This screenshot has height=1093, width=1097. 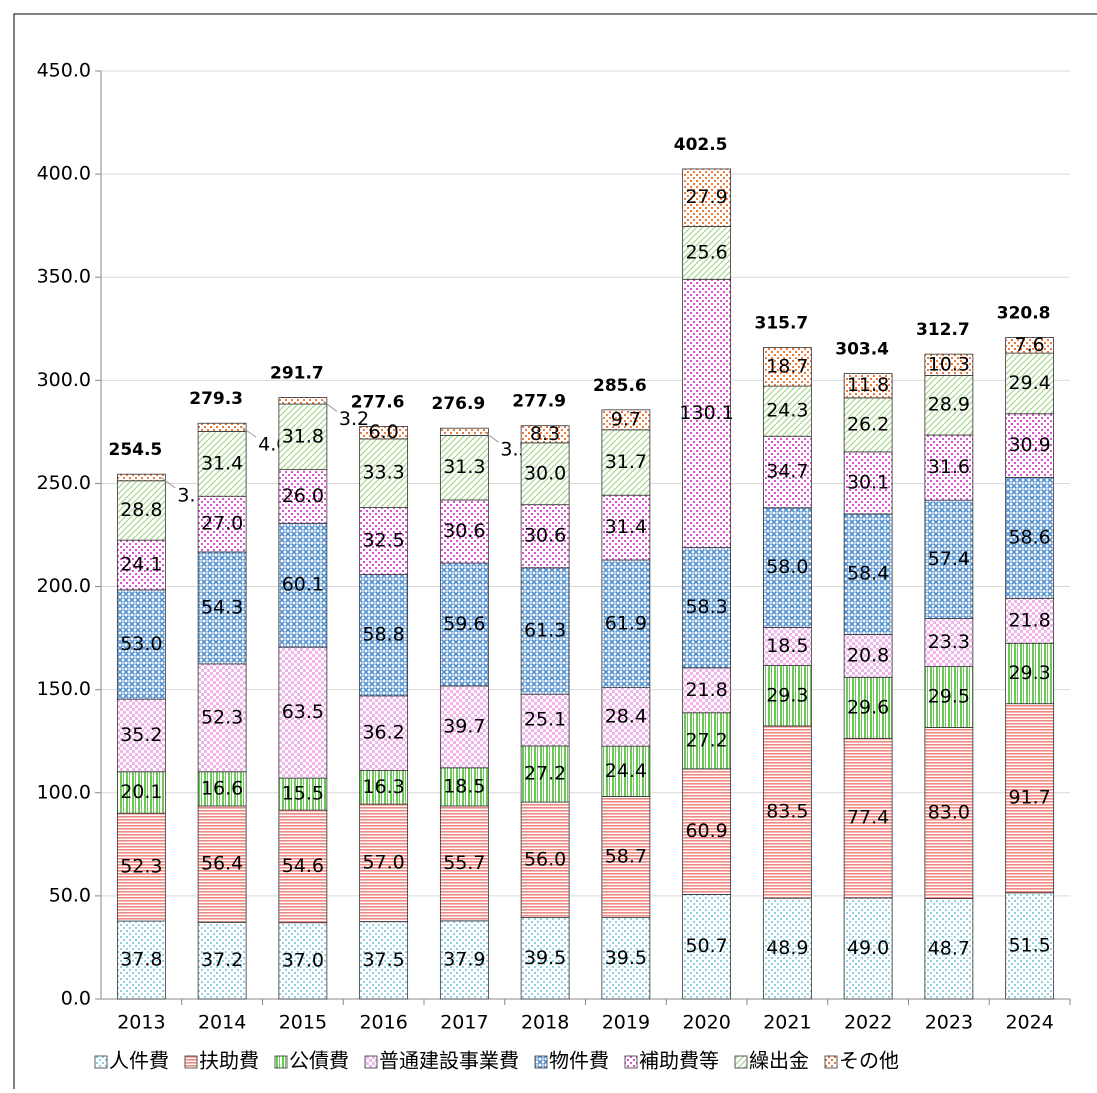 What do you see at coordinates (1029, 945) in the screenshot?
I see `data-label: 51.5` at bounding box center [1029, 945].